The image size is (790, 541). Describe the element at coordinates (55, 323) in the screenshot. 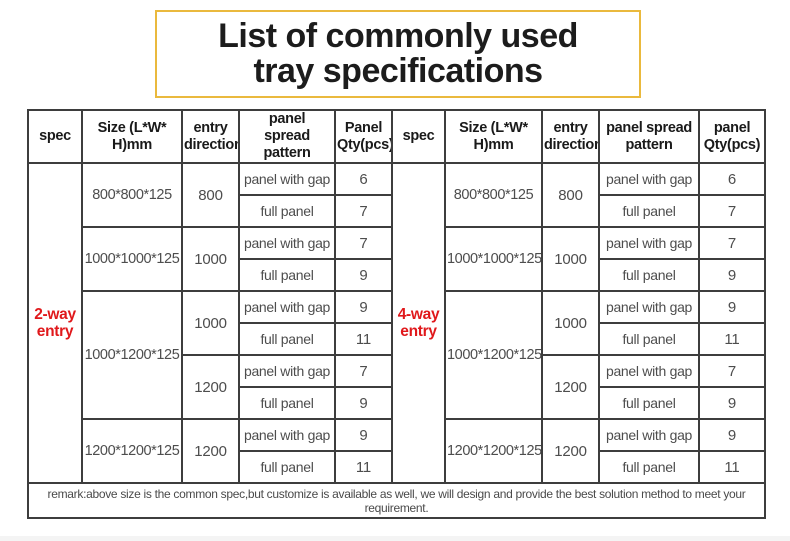

I see `spec-cell-2way-entry: 2-way entry` at that location.